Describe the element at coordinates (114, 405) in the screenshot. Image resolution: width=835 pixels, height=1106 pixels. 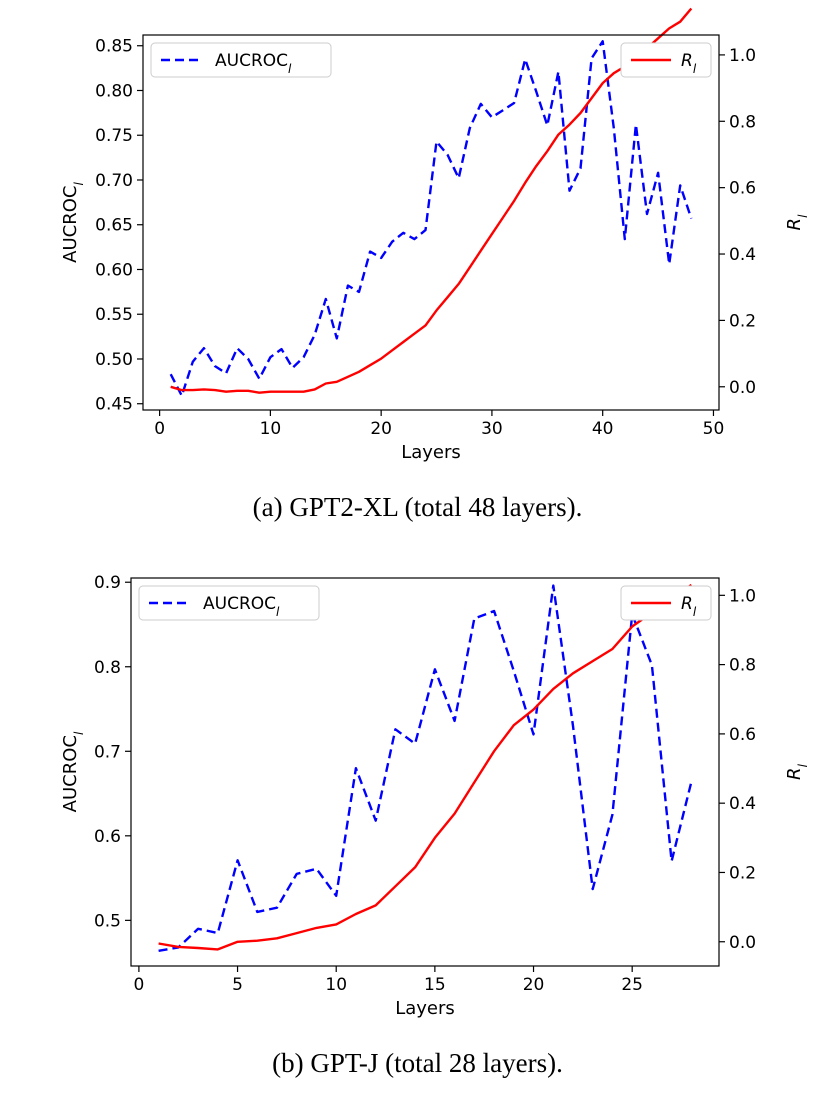
I see `y-left-tick-label: 0.45` at that location.